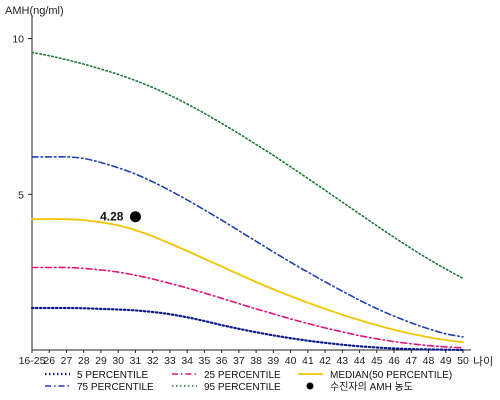 The height and width of the screenshot is (400, 500). Describe the element at coordinates (429, 361) in the screenshot. I see `x-tick-label: 48` at that location.